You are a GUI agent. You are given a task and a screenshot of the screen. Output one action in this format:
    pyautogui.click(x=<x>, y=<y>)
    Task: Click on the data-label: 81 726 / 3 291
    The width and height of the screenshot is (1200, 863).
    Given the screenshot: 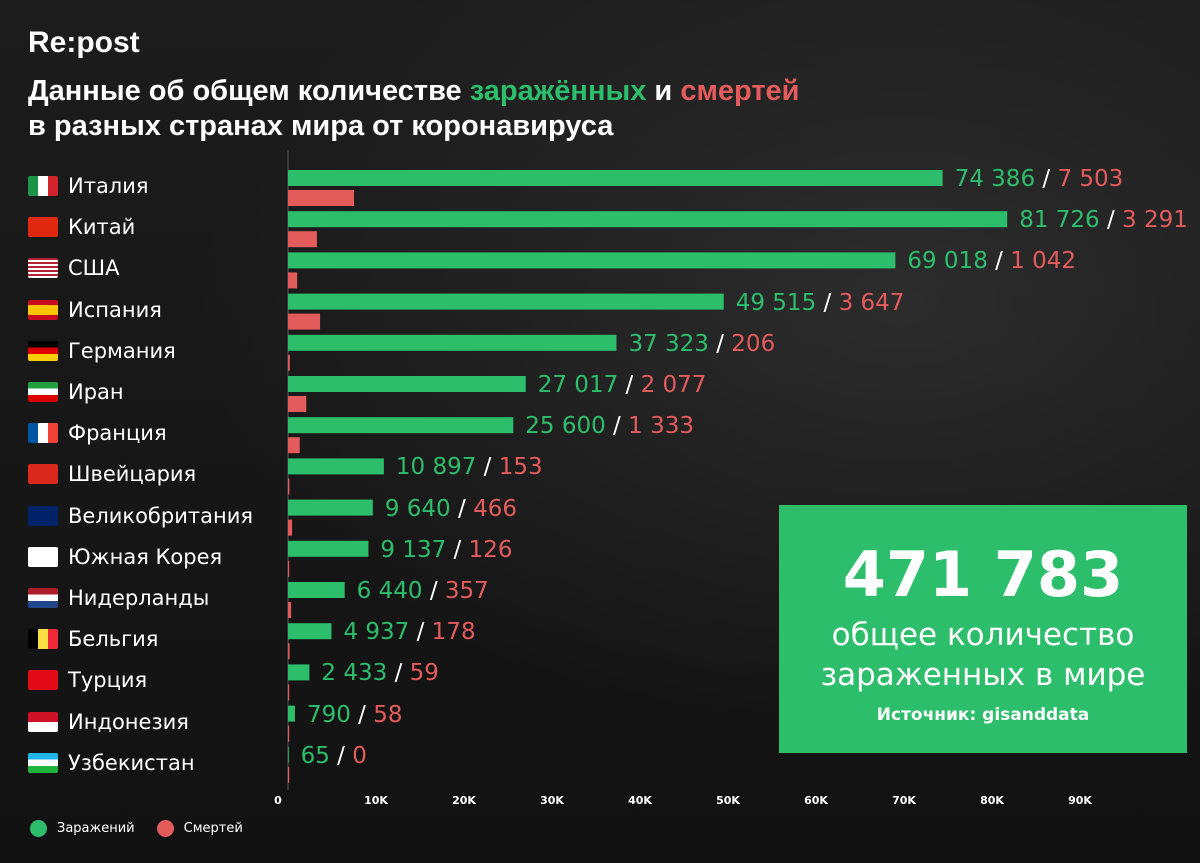 What is the action you would take?
    pyautogui.click(x=1103, y=220)
    